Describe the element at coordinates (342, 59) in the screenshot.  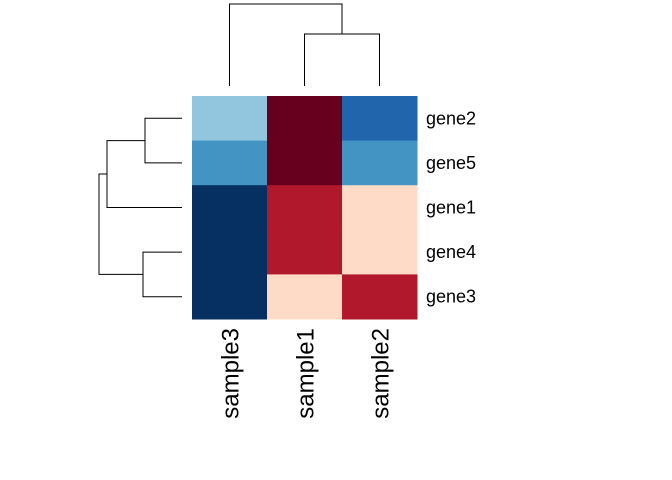
I see `column-dendrogram-branch-sample1-sample2` at that location.